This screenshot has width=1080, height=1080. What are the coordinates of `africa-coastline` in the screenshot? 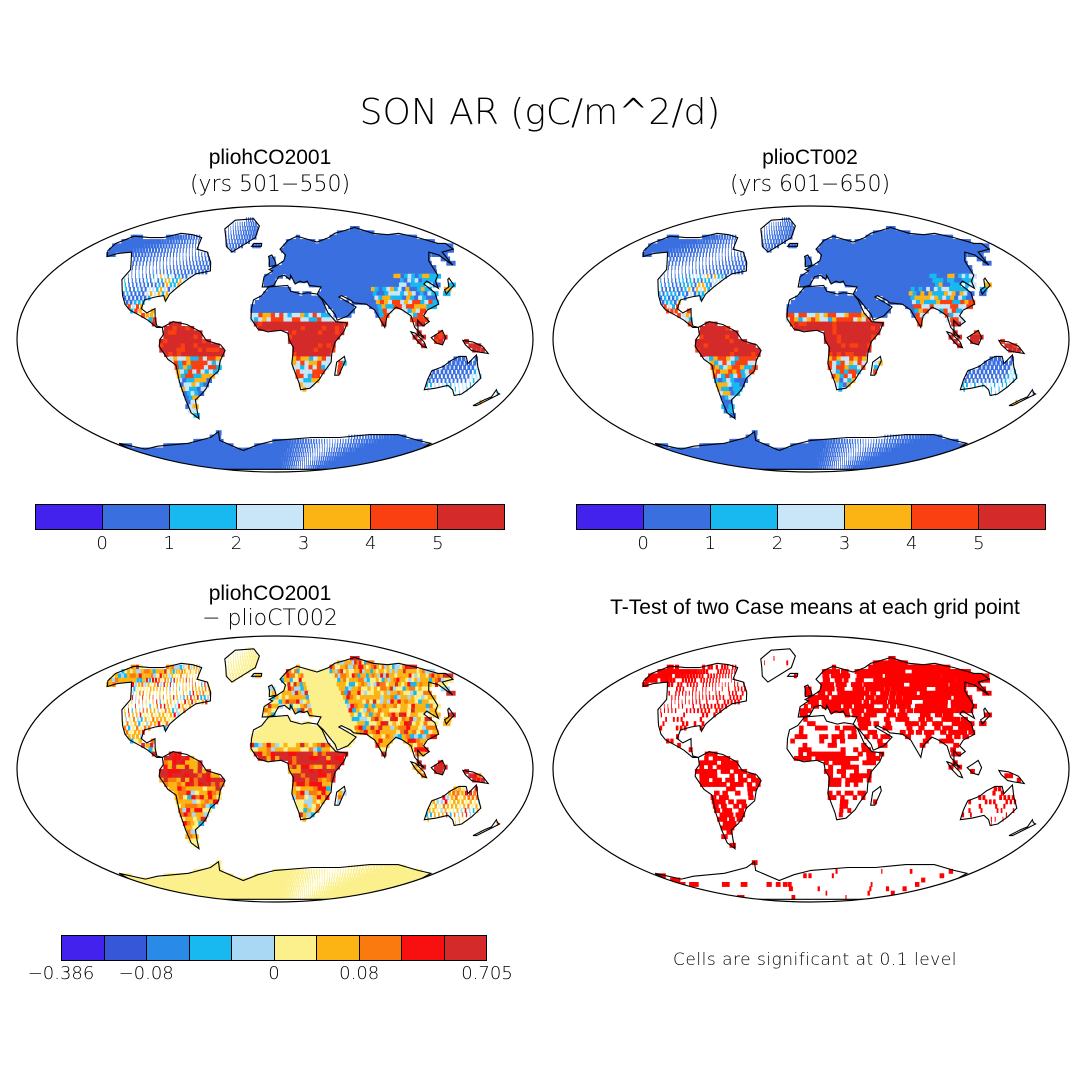 It's located at (299, 337).